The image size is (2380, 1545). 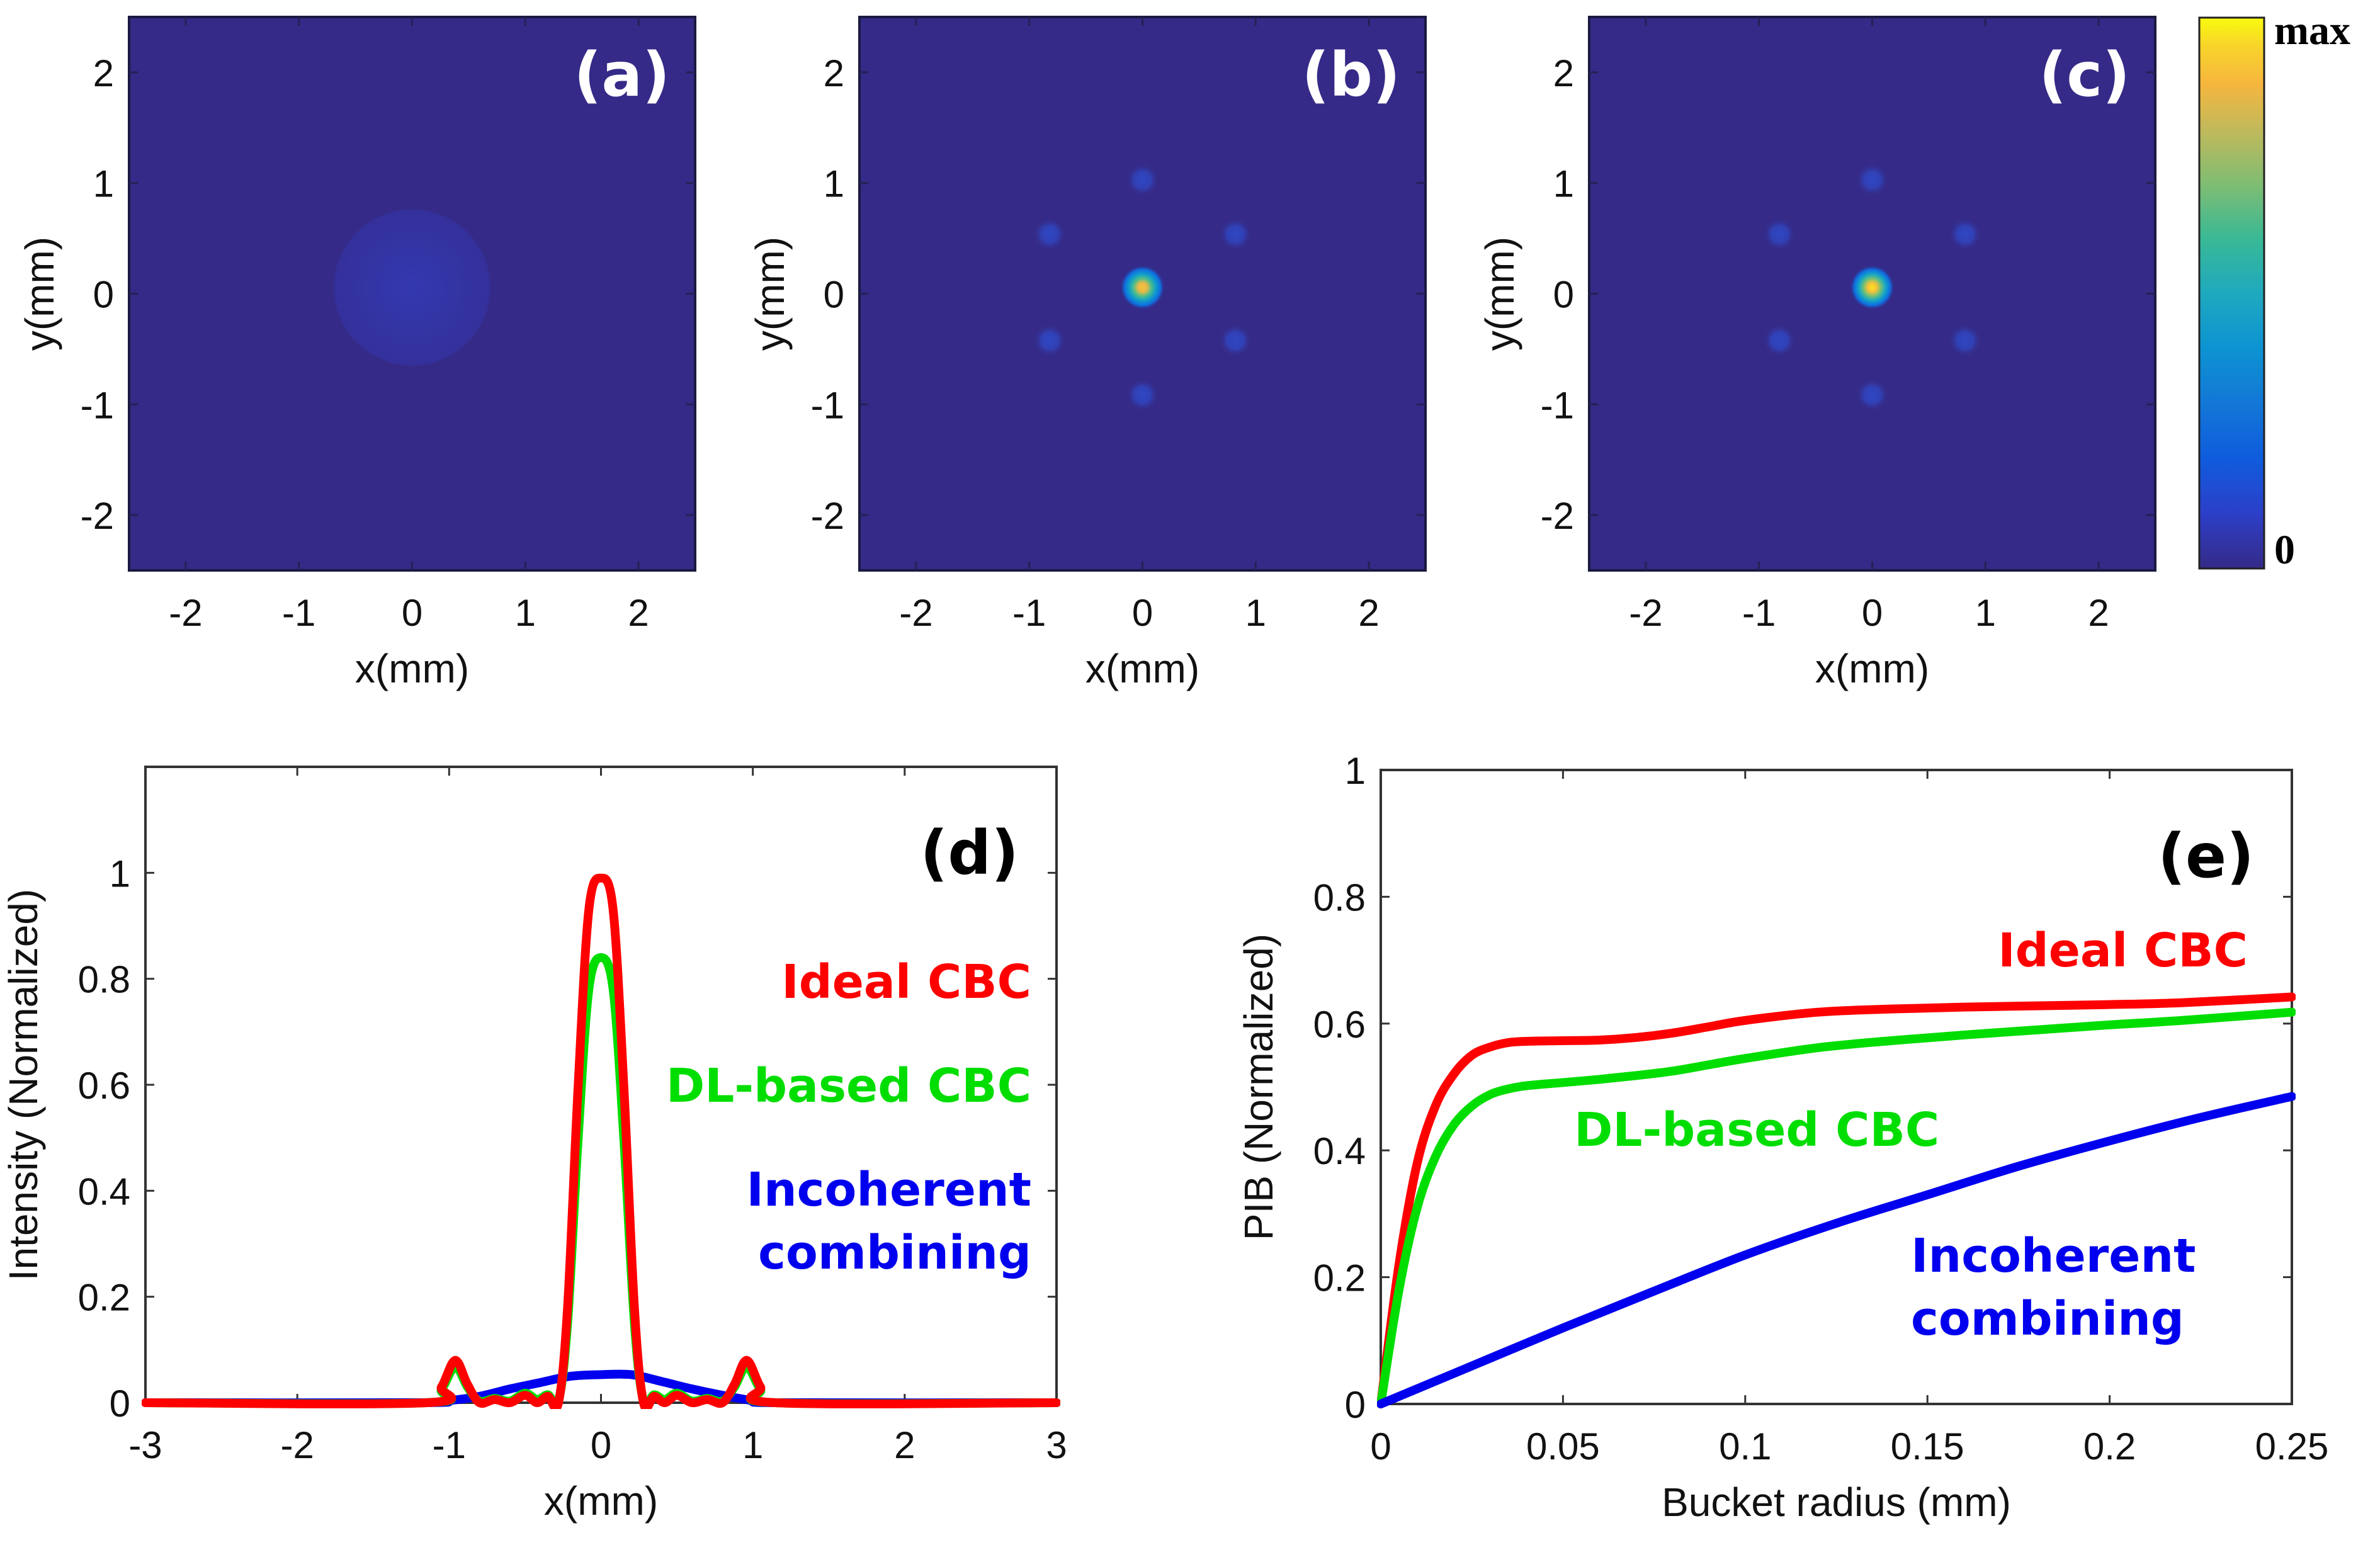 I want to click on x-tick-label: 3, so click(x=1056, y=1445).